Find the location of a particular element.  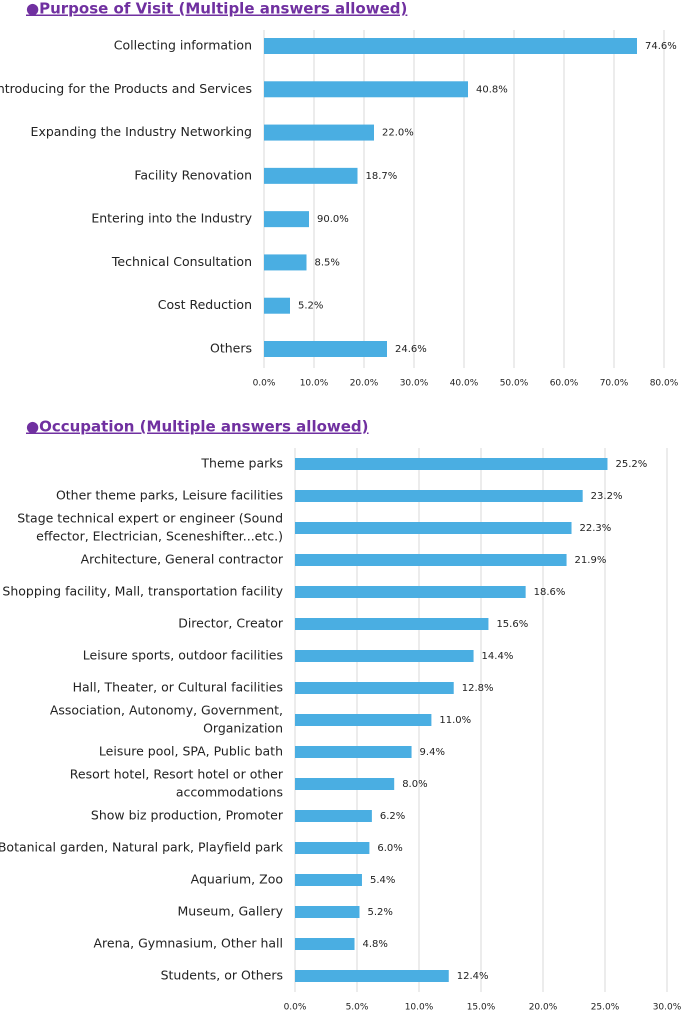

value-label: 9.4% is located at coordinates (432, 752).